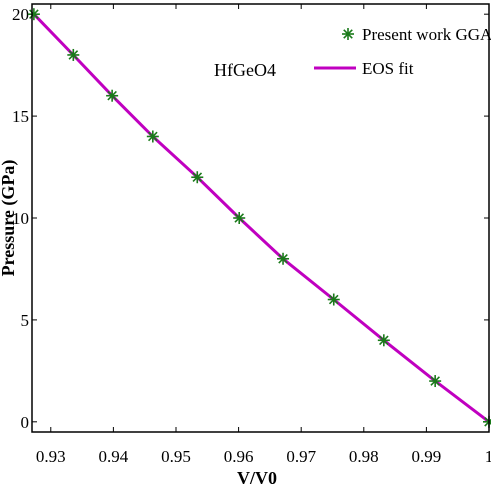  Describe the element at coordinates (426, 34) in the screenshot. I see `legend-label-present-work: Present work GGA` at that location.